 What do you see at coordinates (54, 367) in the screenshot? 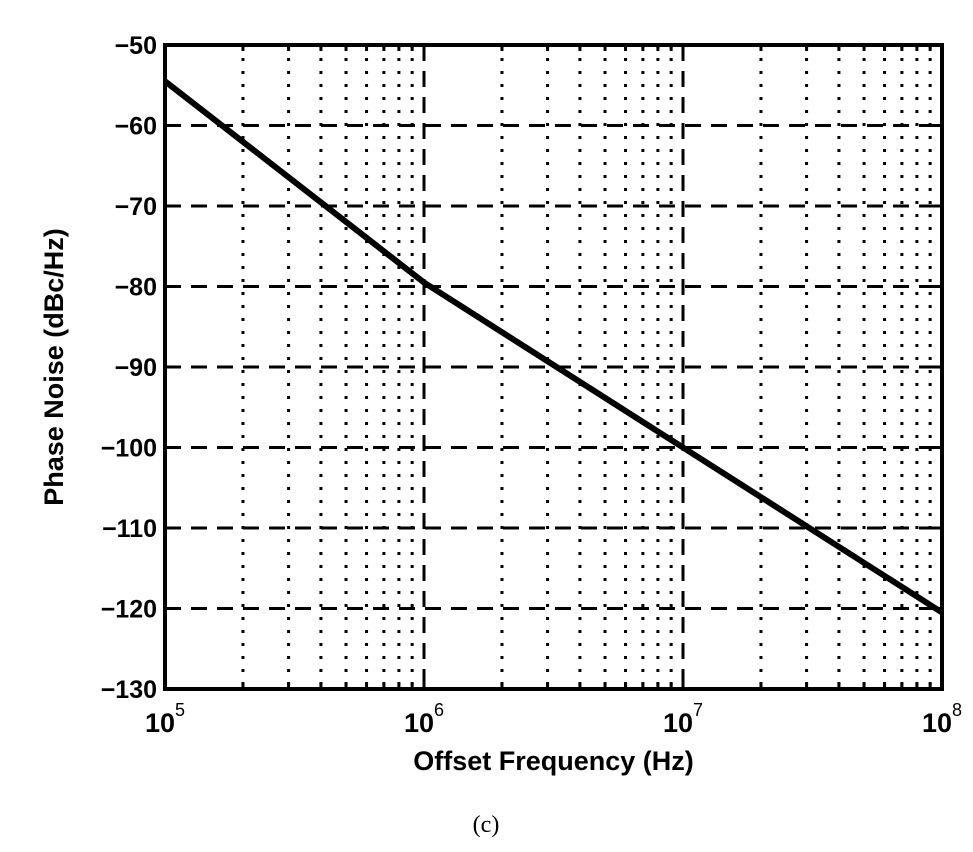
I see `y-axis-label: Phase Noise (dBc/Hz)` at bounding box center [54, 367].